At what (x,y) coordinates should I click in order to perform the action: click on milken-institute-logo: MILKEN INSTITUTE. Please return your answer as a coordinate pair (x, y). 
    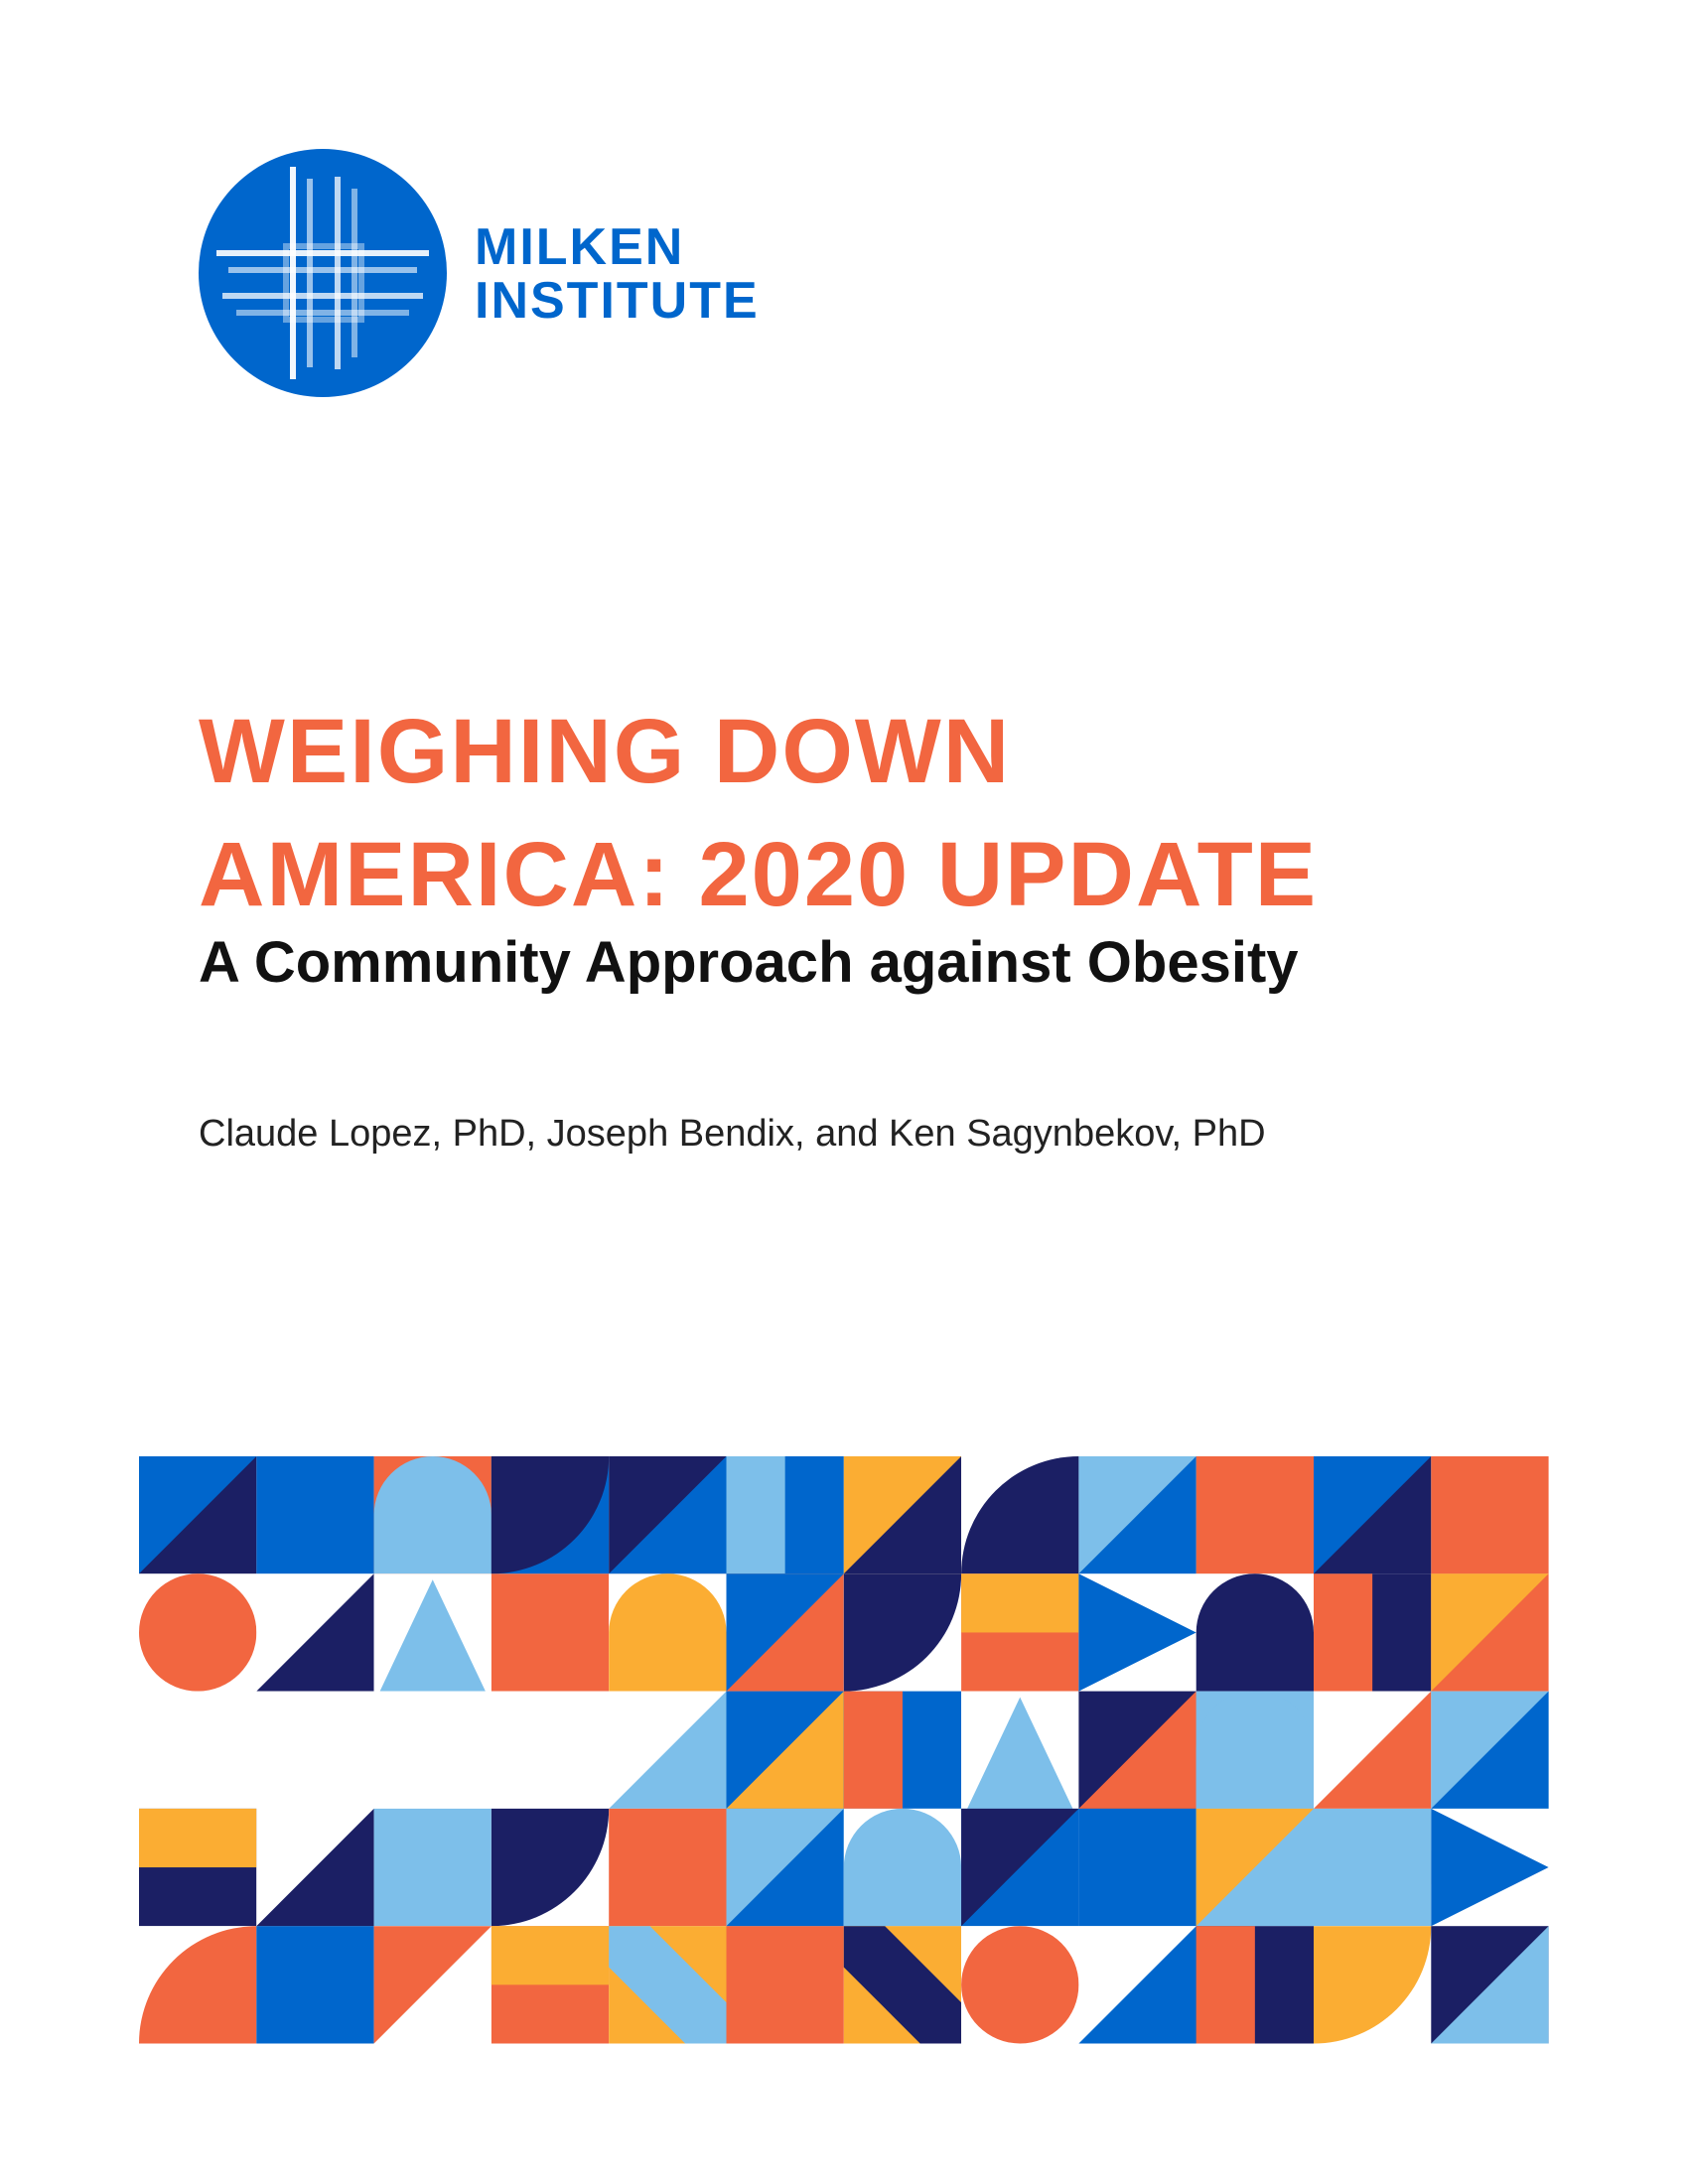
    Looking at the image, I should click on (486, 273).